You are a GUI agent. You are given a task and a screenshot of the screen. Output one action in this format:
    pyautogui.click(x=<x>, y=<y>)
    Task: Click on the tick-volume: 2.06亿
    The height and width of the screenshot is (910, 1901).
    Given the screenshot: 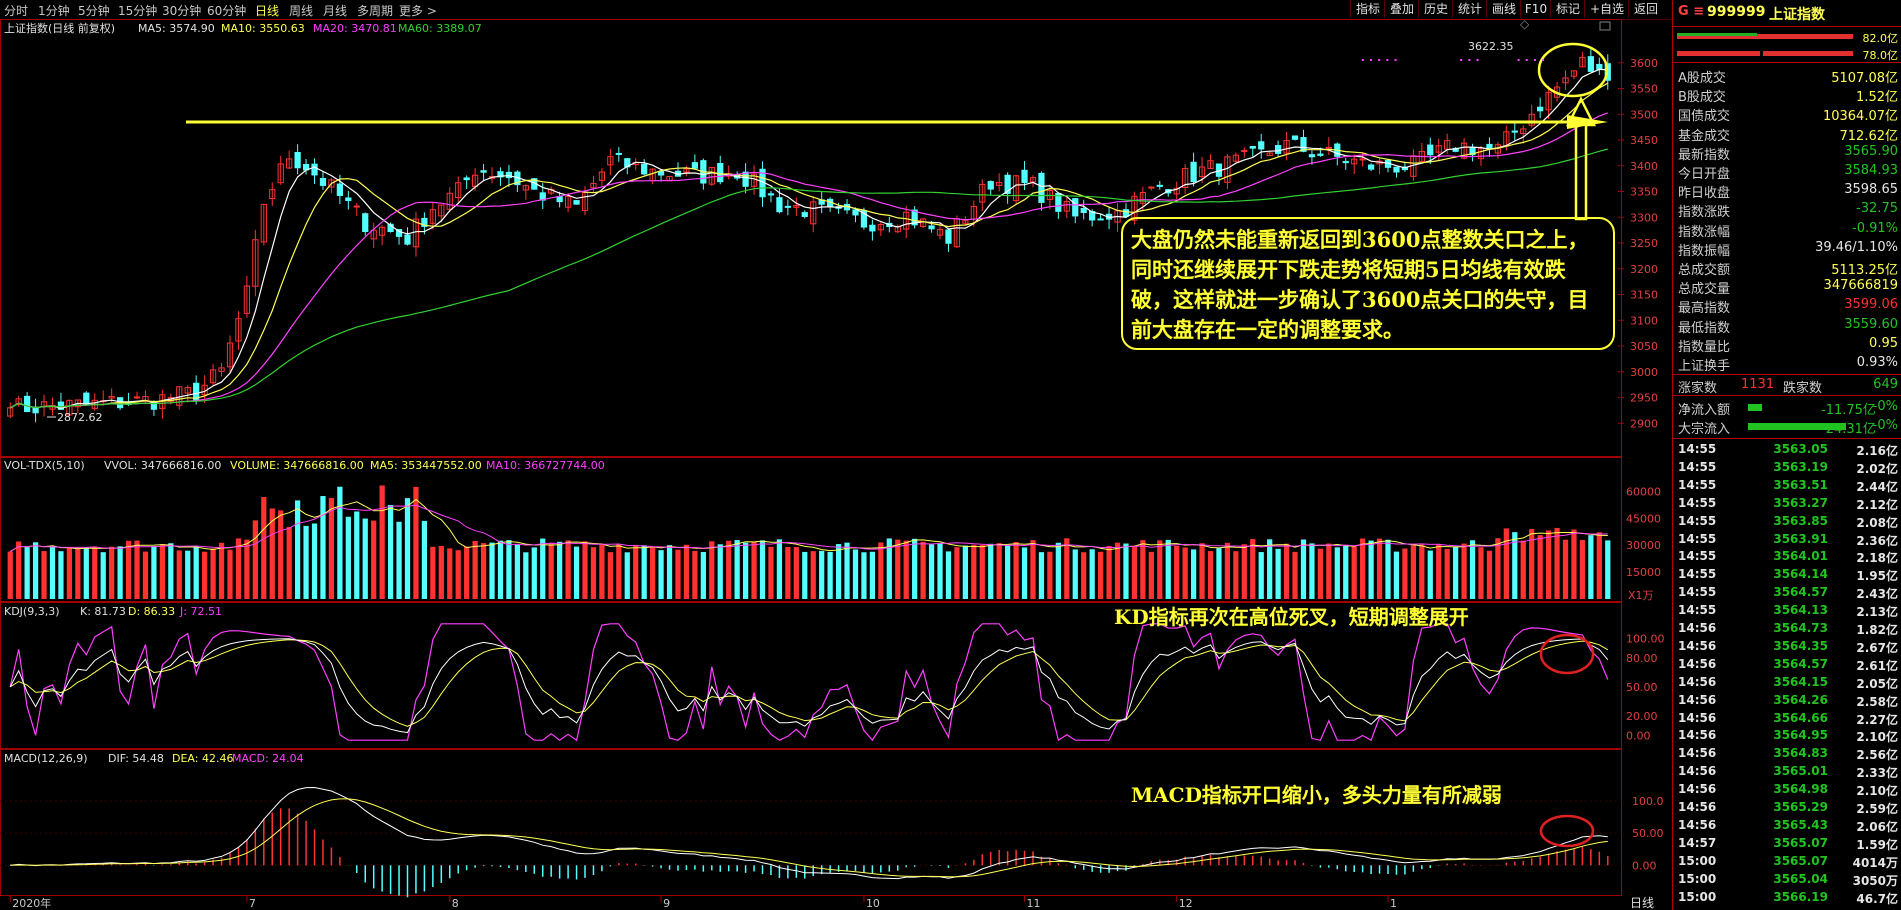 What is the action you would take?
    pyautogui.click(x=1877, y=826)
    